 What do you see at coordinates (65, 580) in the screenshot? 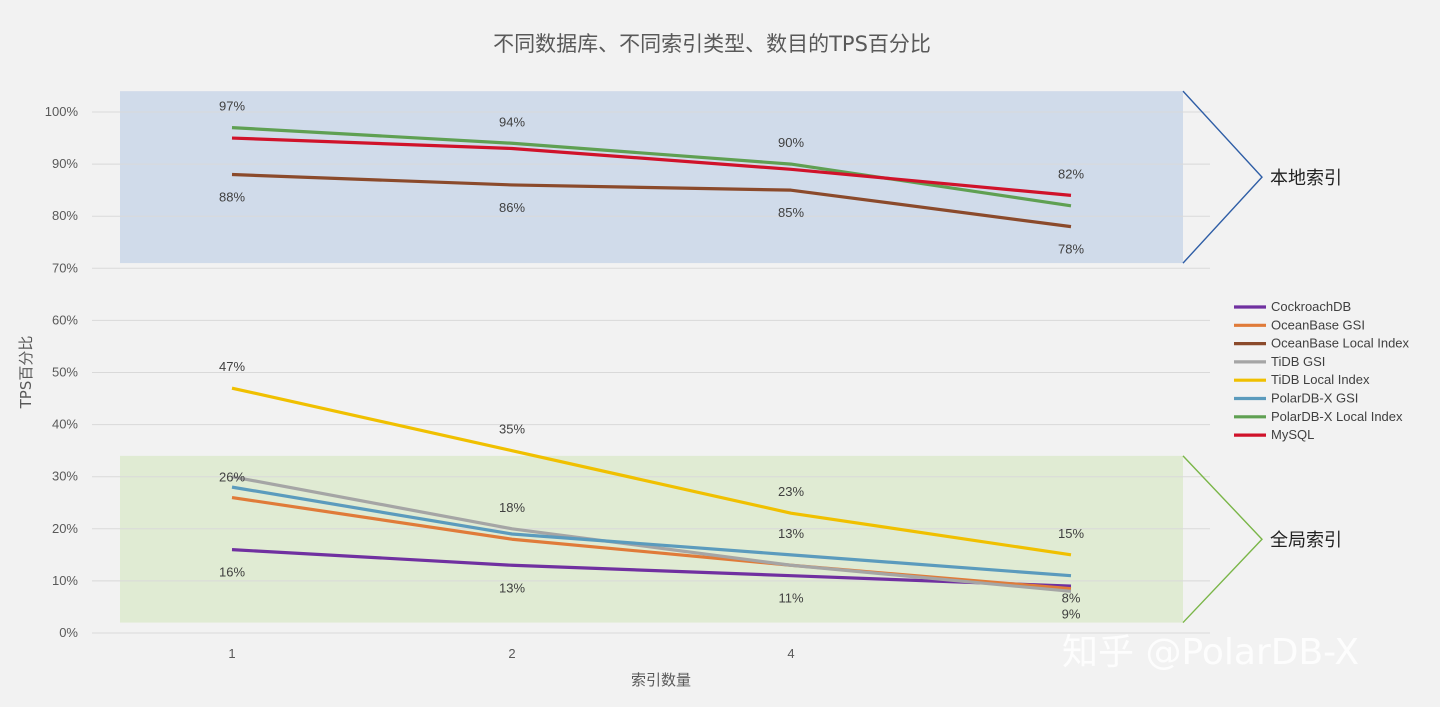
I see `y-tick-label: 10%` at bounding box center [65, 580].